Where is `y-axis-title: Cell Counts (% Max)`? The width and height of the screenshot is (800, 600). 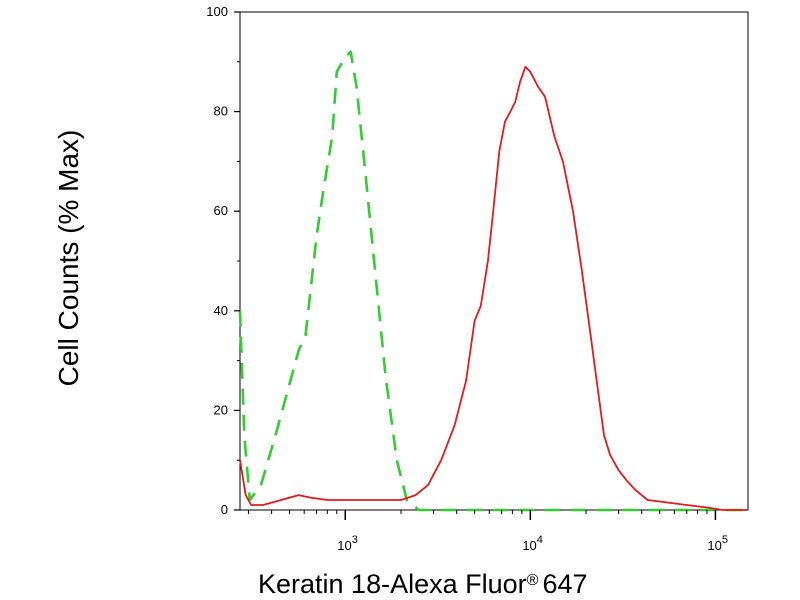 y-axis-title: Cell Counts (% Max) is located at coordinates (68, 258).